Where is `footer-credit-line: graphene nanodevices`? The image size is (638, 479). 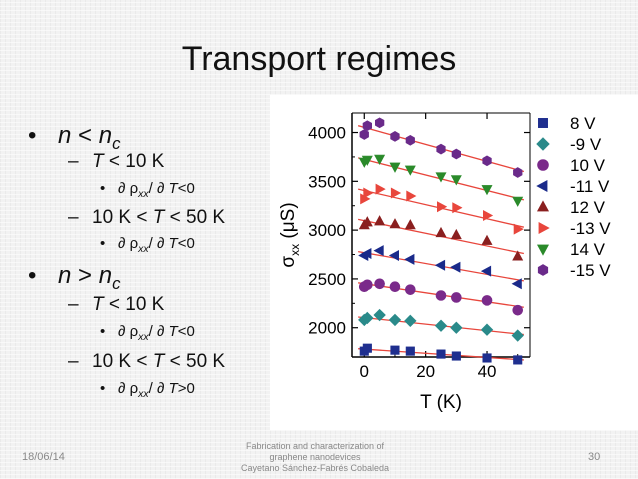 footer-credit-line: graphene nanodevices is located at coordinates (315, 457).